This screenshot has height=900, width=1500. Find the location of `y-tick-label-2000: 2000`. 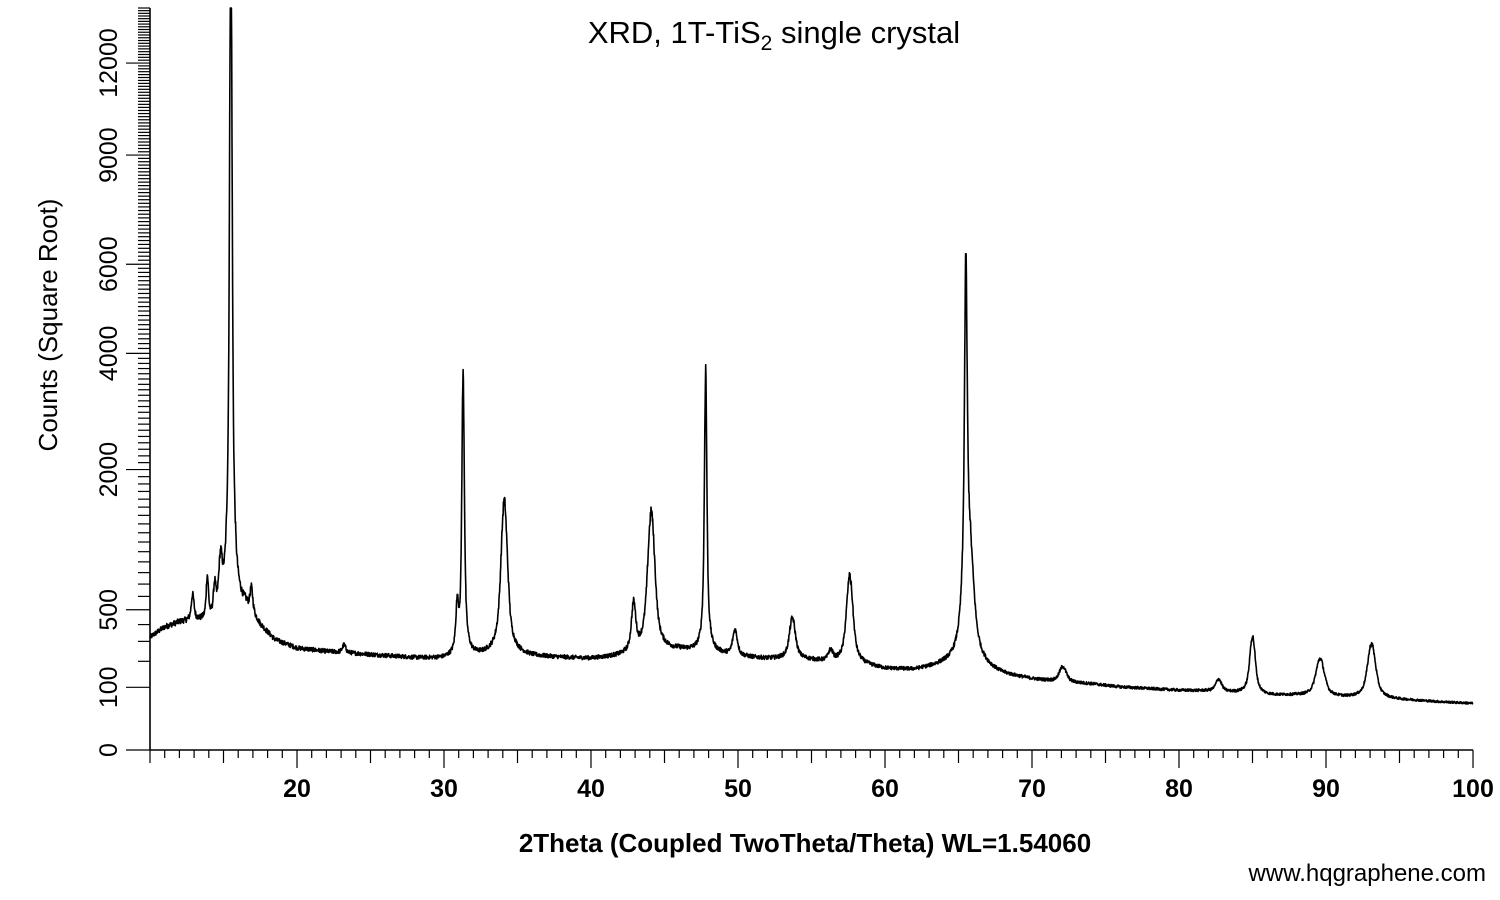

y-tick-label-2000: 2000 is located at coordinates (109, 470).